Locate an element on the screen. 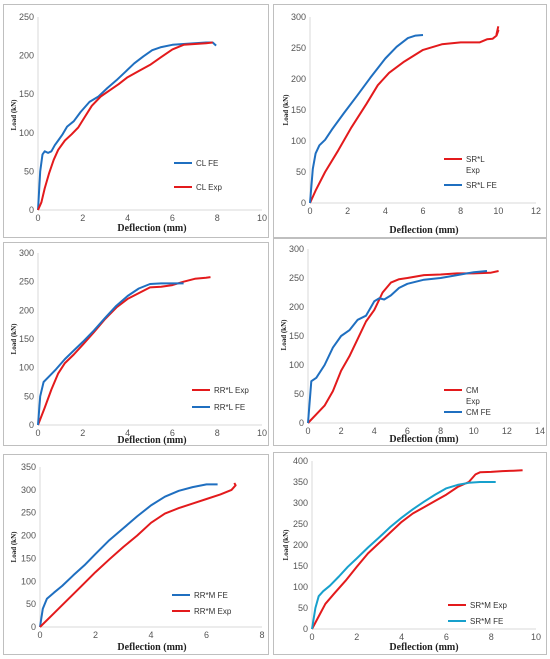  series-line-cl-fe is located at coordinates (127, 126).